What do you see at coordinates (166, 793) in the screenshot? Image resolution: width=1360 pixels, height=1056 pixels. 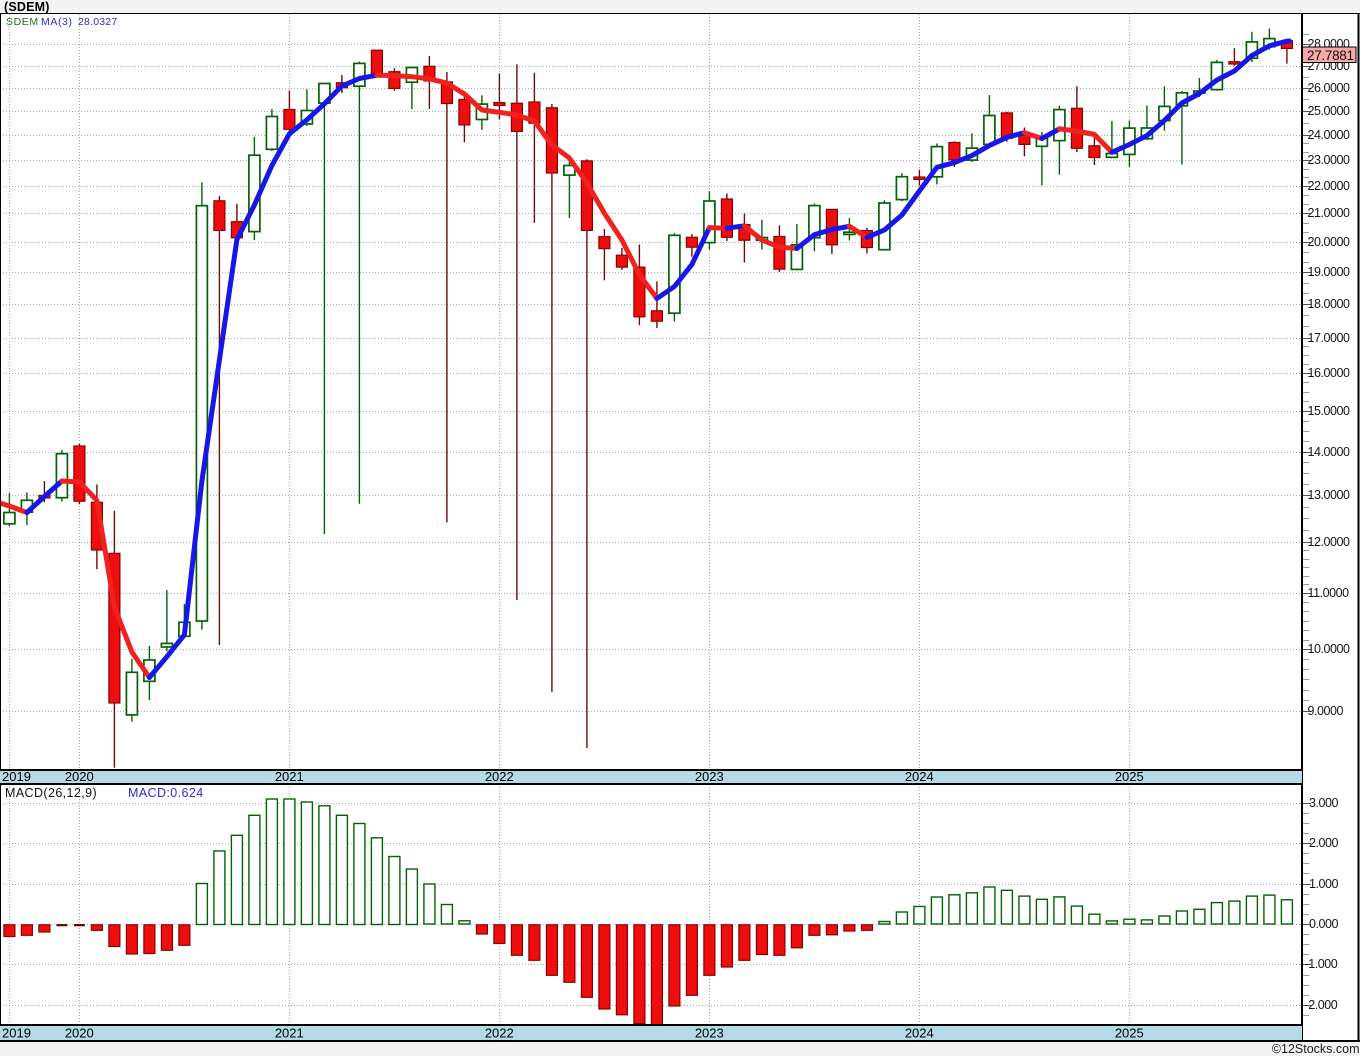 I see `svg-text: MACD:0.624` at bounding box center [166, 793].